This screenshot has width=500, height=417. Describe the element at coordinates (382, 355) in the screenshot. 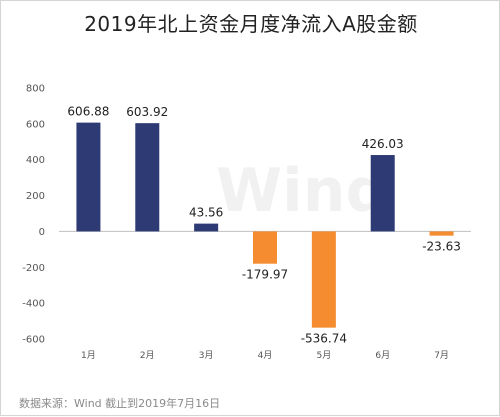

I see `x-tick-label: 6月` at that location.